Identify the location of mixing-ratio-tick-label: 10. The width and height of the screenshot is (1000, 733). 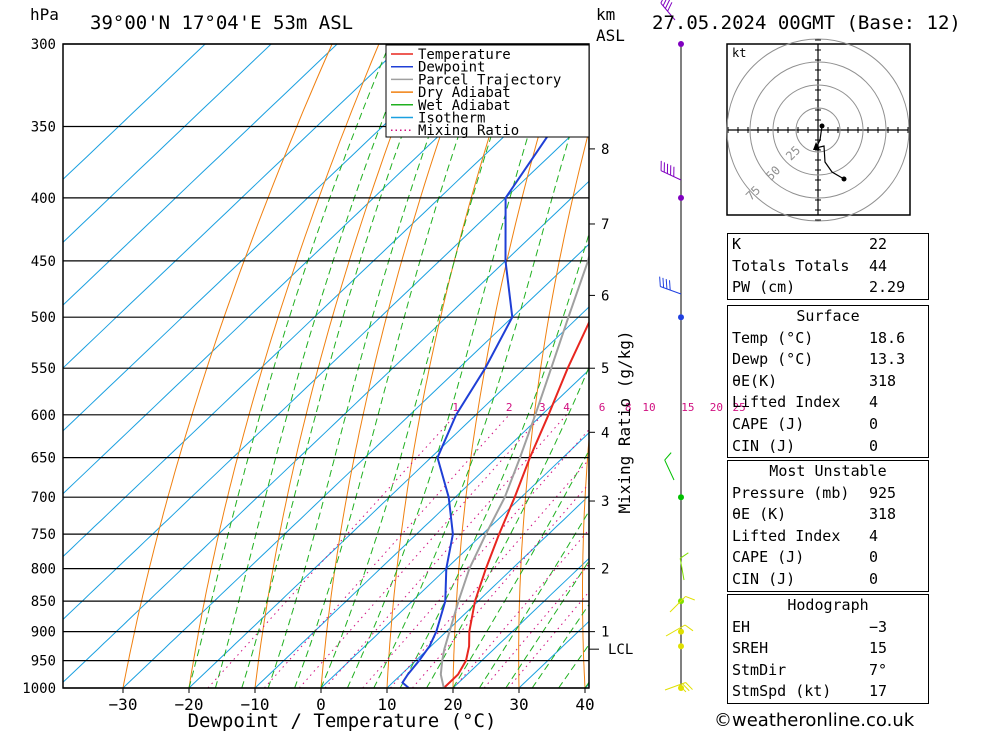
(648, 407).